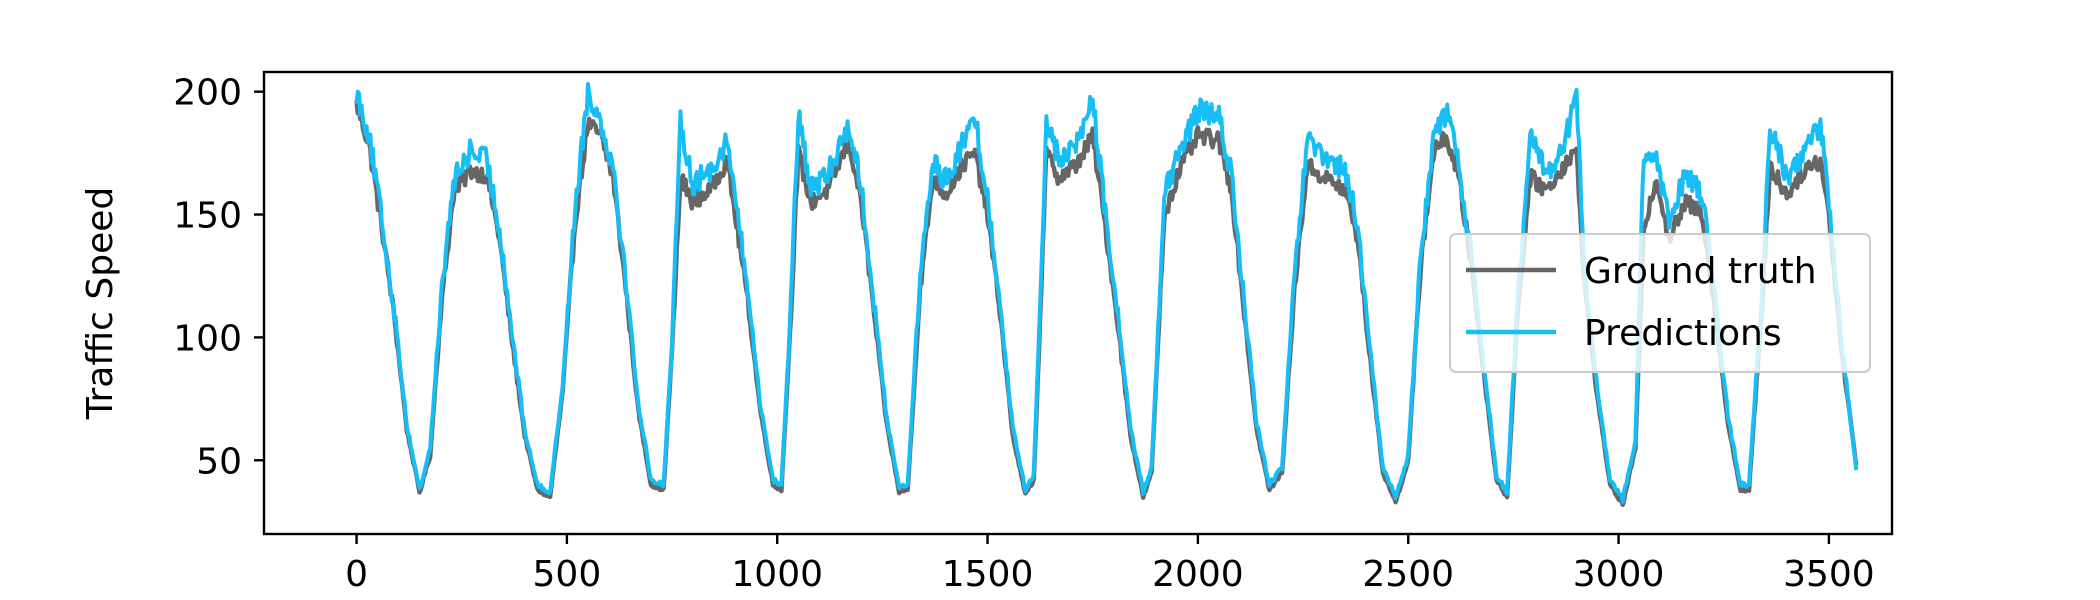 This screenshot has height=600, width=2100. What do you see at coordinates (1619, 574) in the screenshot?
I see `x-tick-label: 3000` at bounding box center [1619, 574].